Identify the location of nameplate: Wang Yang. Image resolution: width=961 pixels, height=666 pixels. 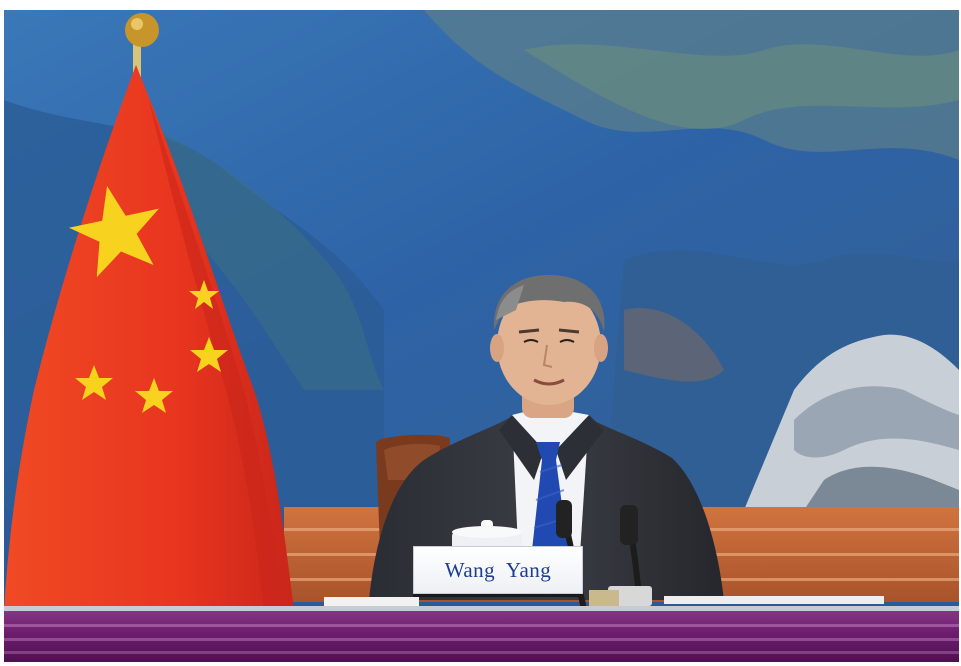
(498, 570).